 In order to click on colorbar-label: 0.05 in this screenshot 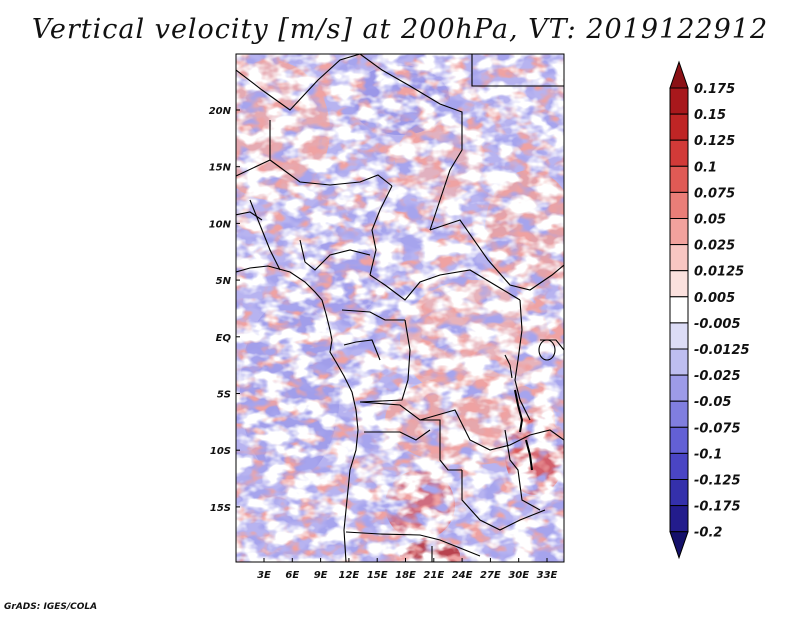, I will do `click(710, 220)`.